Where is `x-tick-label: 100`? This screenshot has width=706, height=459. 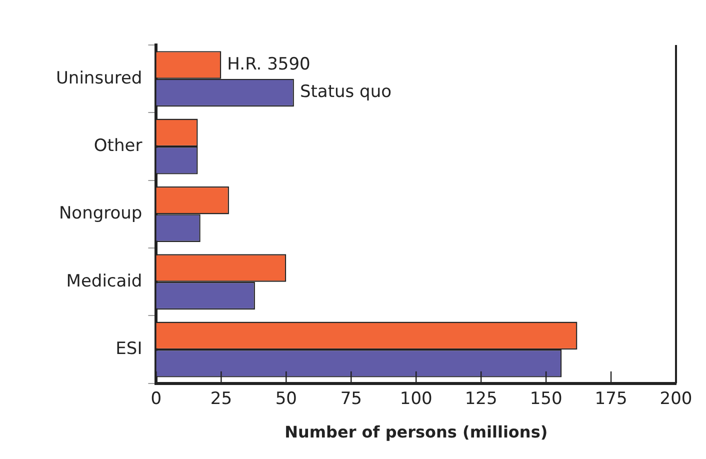
x-tick-label: 100 is located at coordinates (416, 399).